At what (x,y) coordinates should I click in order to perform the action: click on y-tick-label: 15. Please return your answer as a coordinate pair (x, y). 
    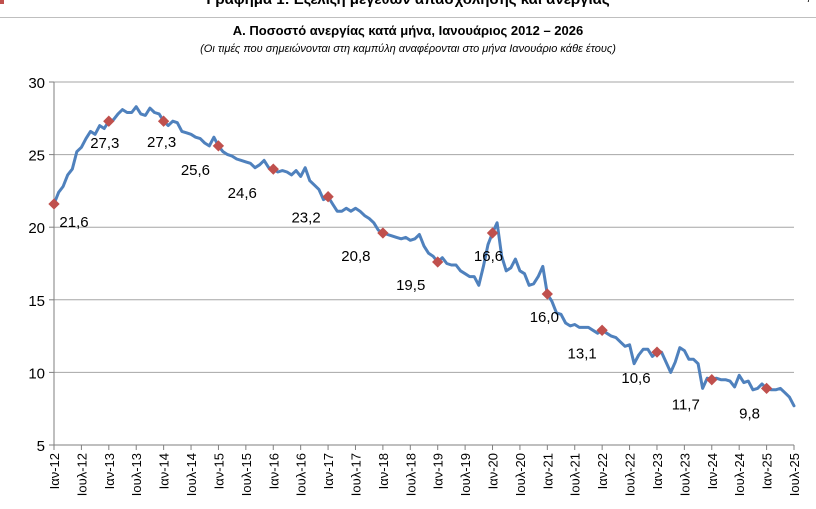
    Looking at the image, I should click on (36, 301).